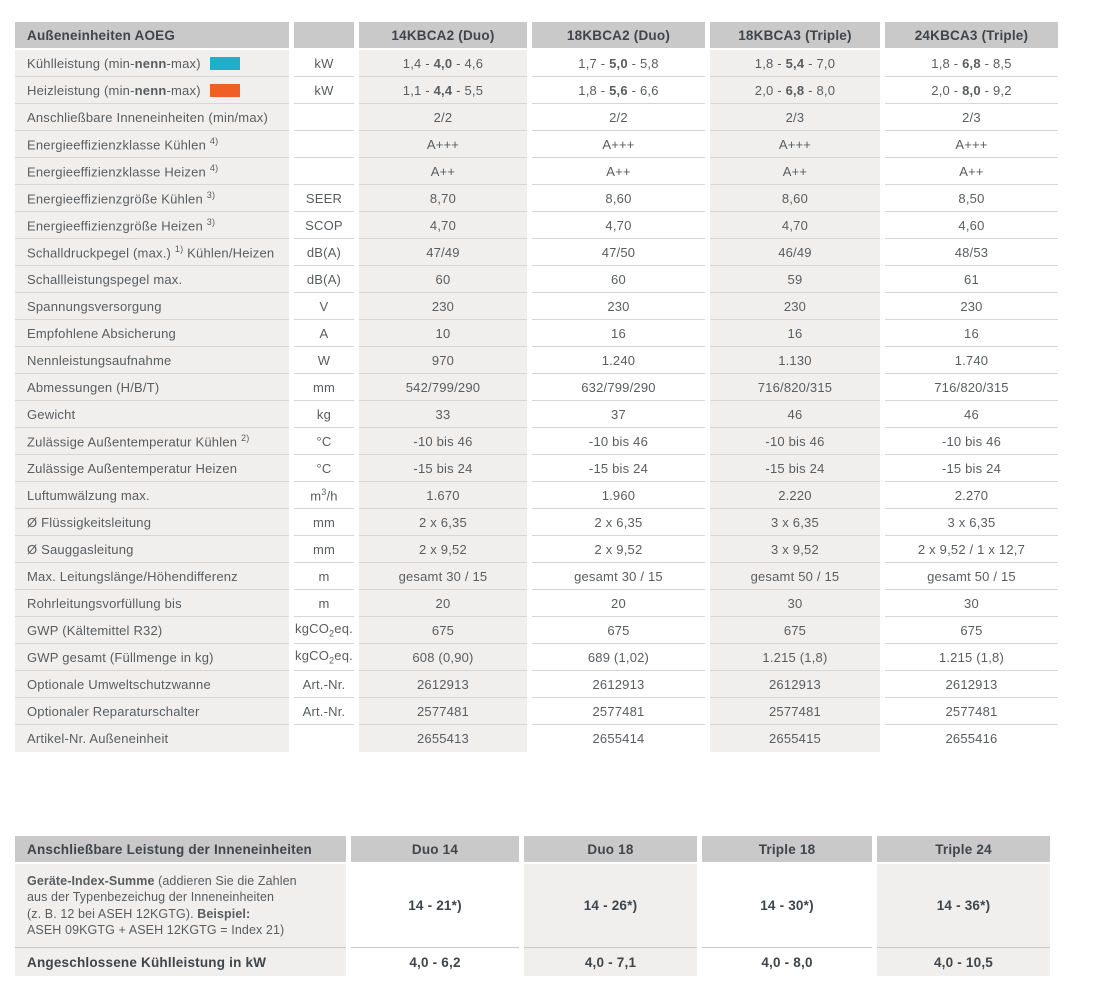 The width and height of the screenshot is (1103, 999). What do you see at coordinates (971, 198) in the screenshot?
I see `spec-value-cell: 8,50` at bounding box center [971, 198].